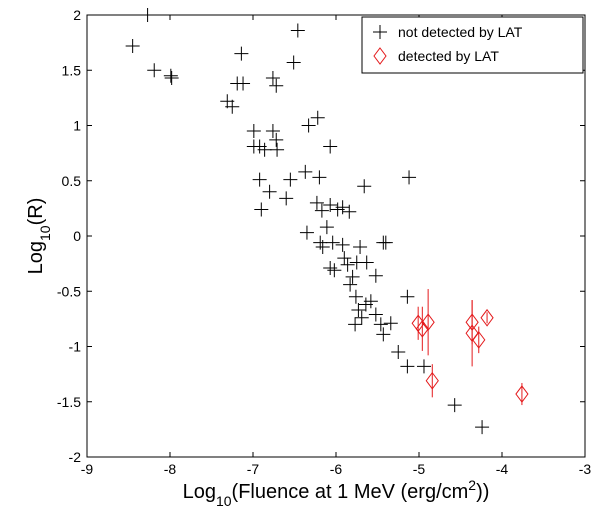  Describe the element at coordinates (69, 291) in the screenshot. I see `y-tick-label: -0.5` at that location.